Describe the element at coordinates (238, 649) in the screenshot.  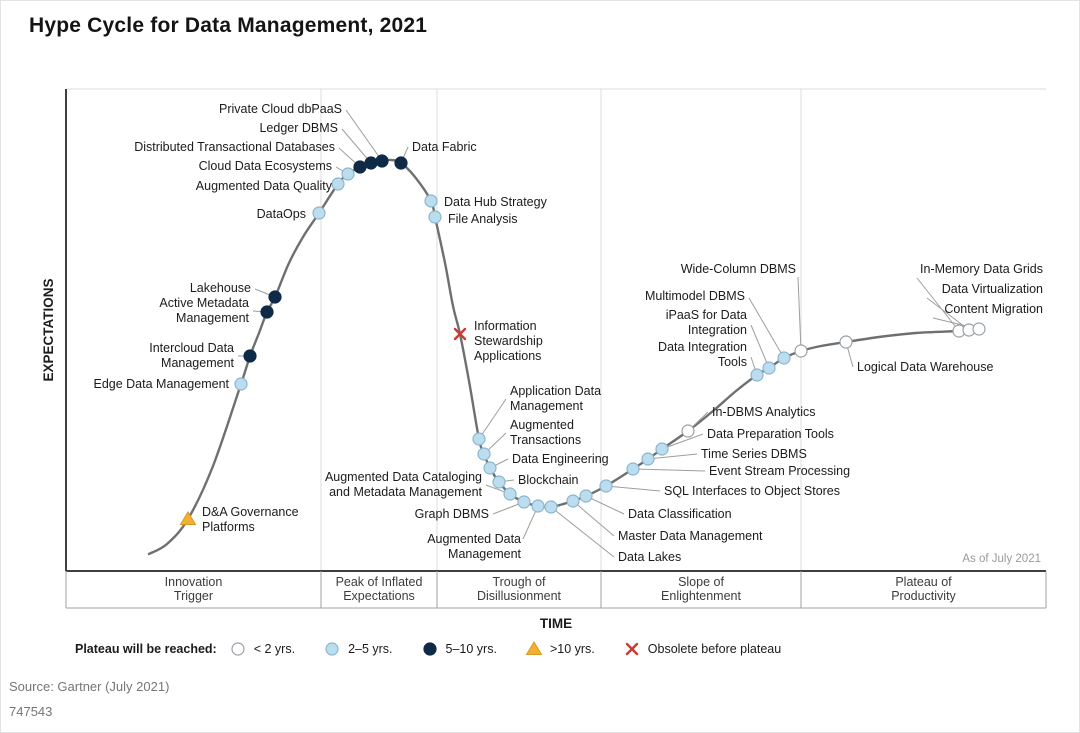
I see `legend-mark-lt2` at that location.